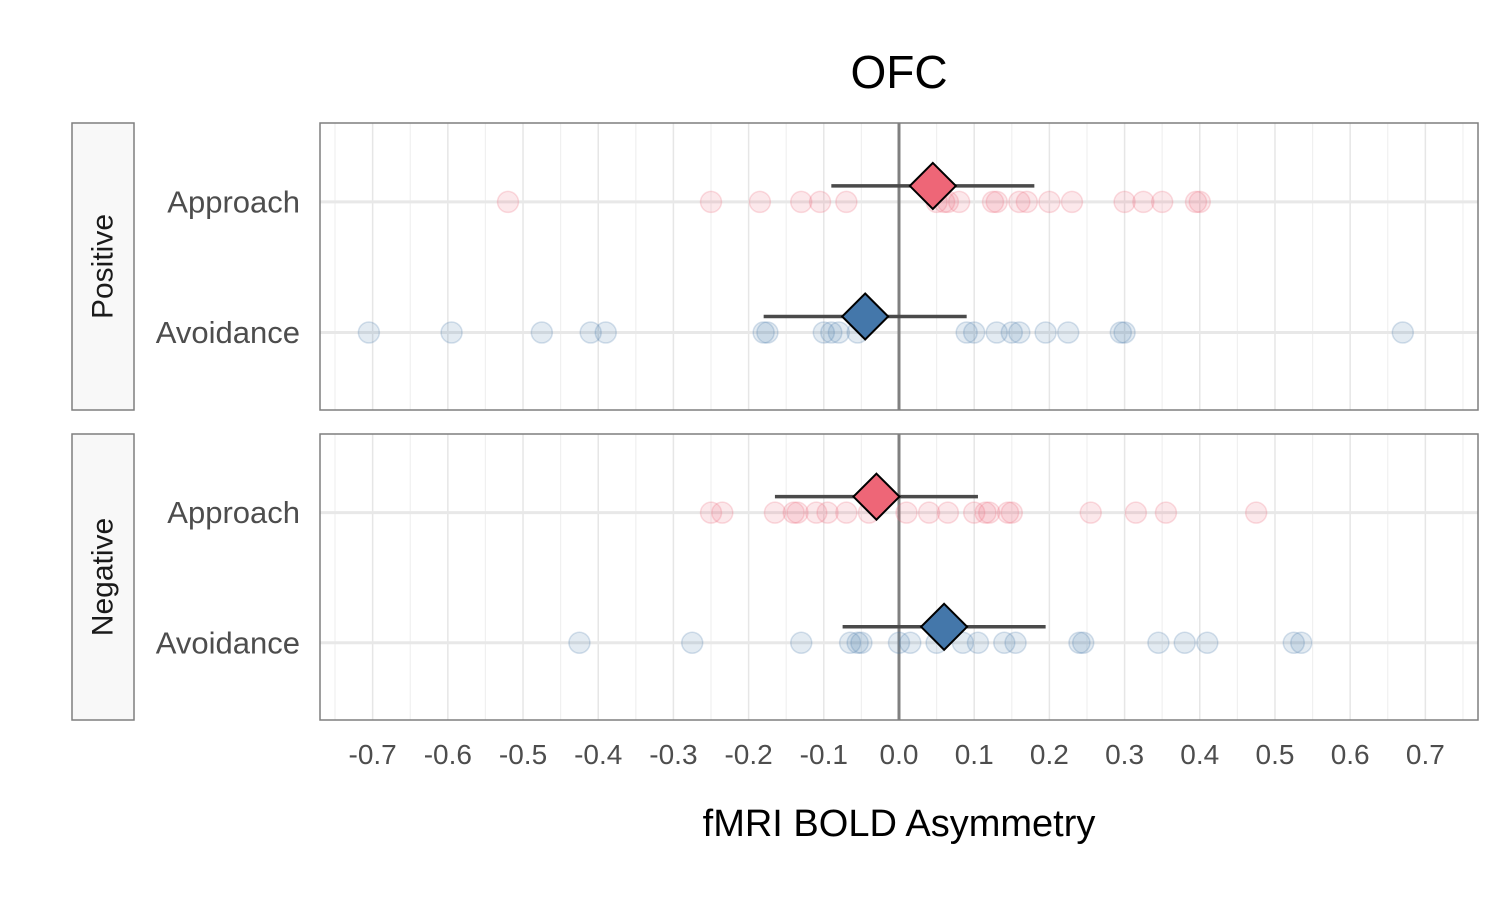 Image resolution: width=1500 pixels, height=900 pixels. Describe the element at coordinates (673, 754) in the screenshot. I see `x-tick-label: -0.3` at that location.